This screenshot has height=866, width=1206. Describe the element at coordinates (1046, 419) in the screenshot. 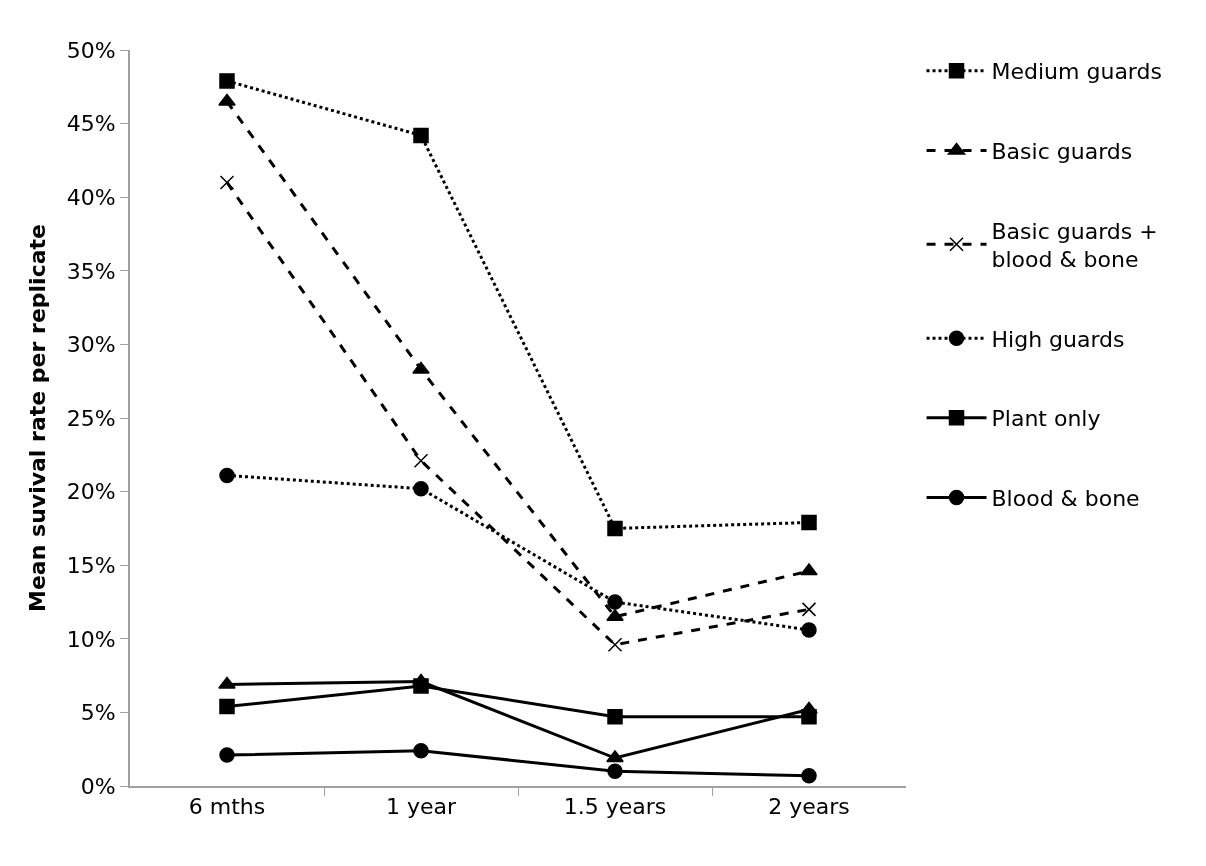

I see `legend-label: Plant only` at that location.